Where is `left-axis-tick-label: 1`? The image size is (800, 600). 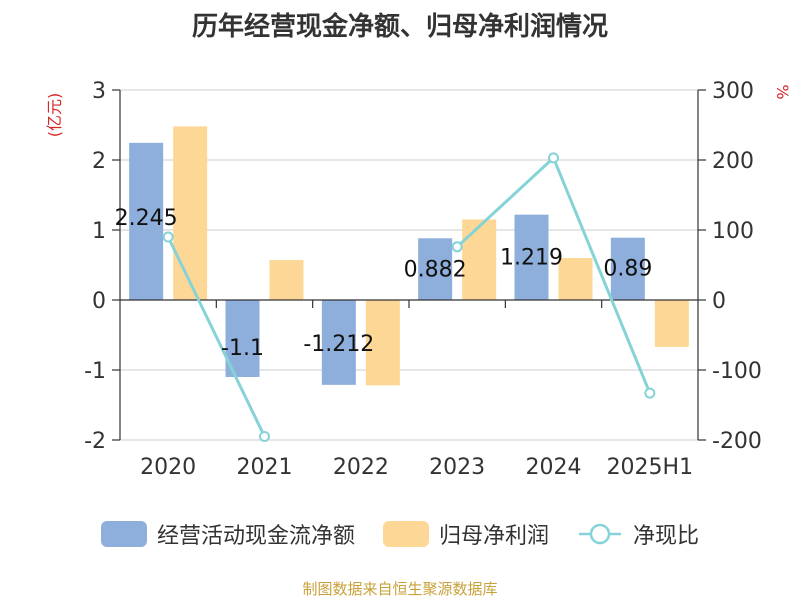 left-axis-tick-label: 1 is located at coordinates (99, 231).